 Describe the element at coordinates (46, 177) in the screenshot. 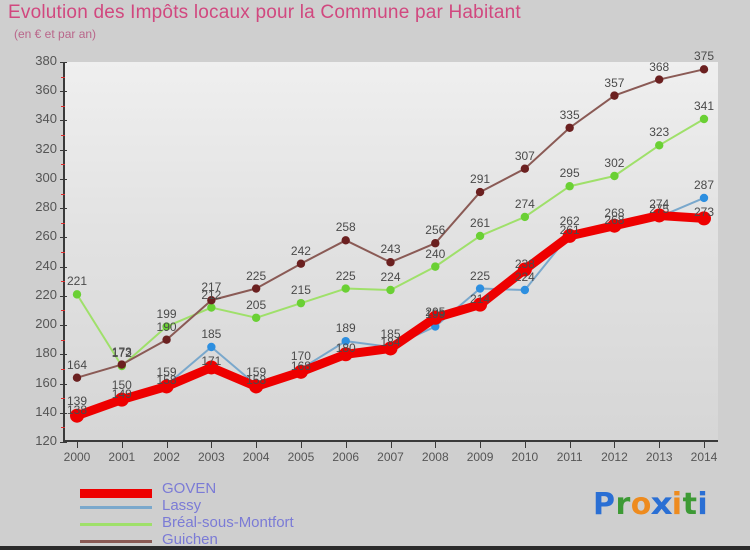

I see `y-axis-tick-label: 300` at that location.